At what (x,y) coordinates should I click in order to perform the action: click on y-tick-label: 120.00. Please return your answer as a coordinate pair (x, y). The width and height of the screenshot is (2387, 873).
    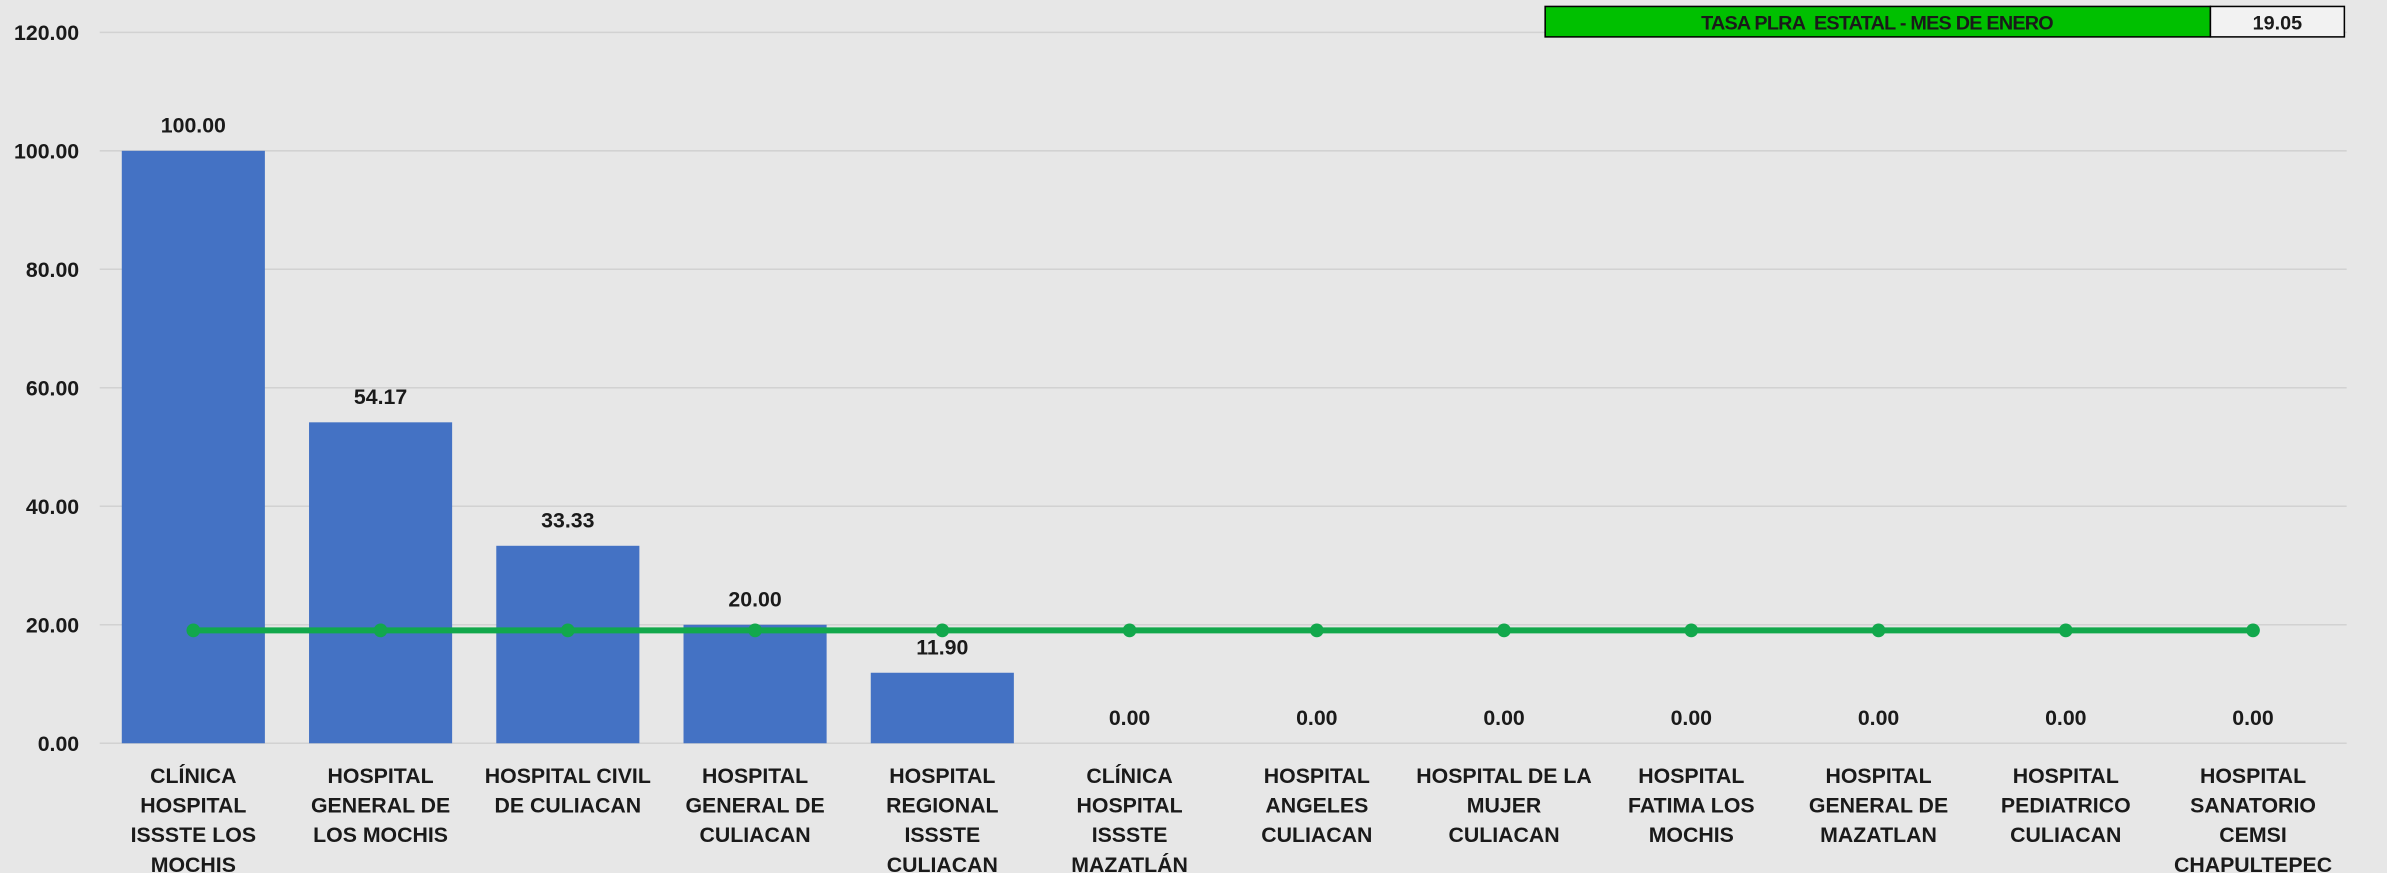
    Looking at the image, I should click on (46, 33).